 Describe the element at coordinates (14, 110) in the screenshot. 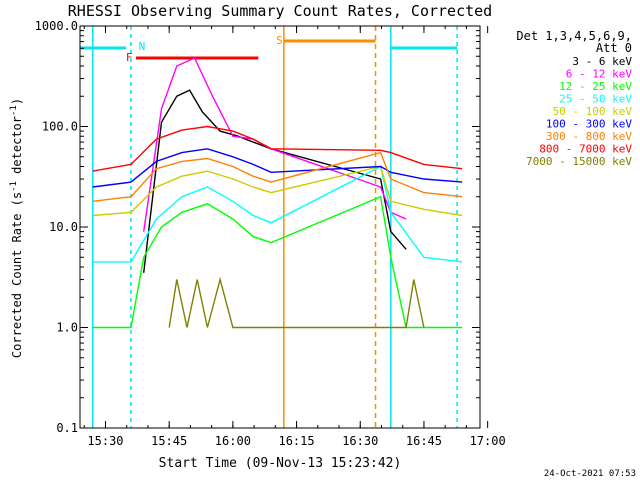

I see `y-axis-label-sup2: -1` at that location.